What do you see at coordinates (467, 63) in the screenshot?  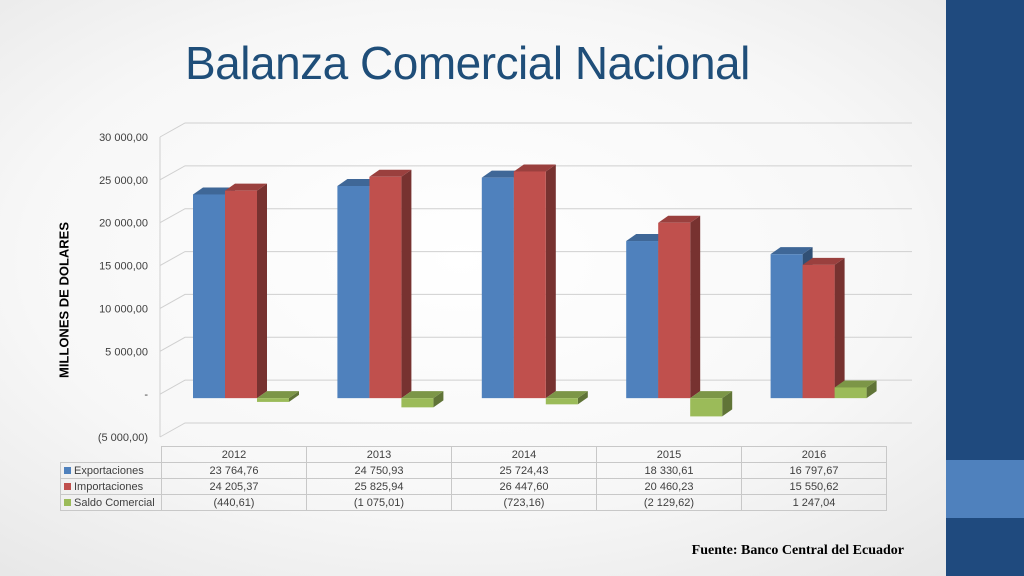 I see `slide-title: Balanza Comercial Nacional` at bounding box center [467, 63].